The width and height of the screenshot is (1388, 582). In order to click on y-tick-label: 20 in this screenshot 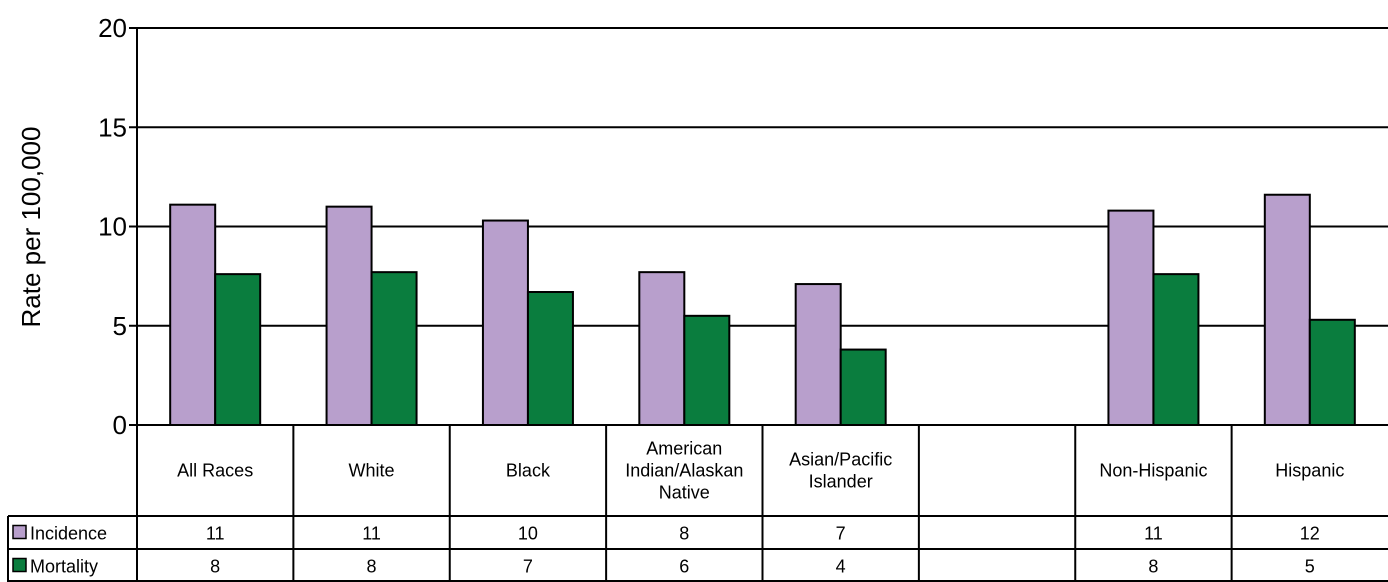, I will do `click(112, 28)`.